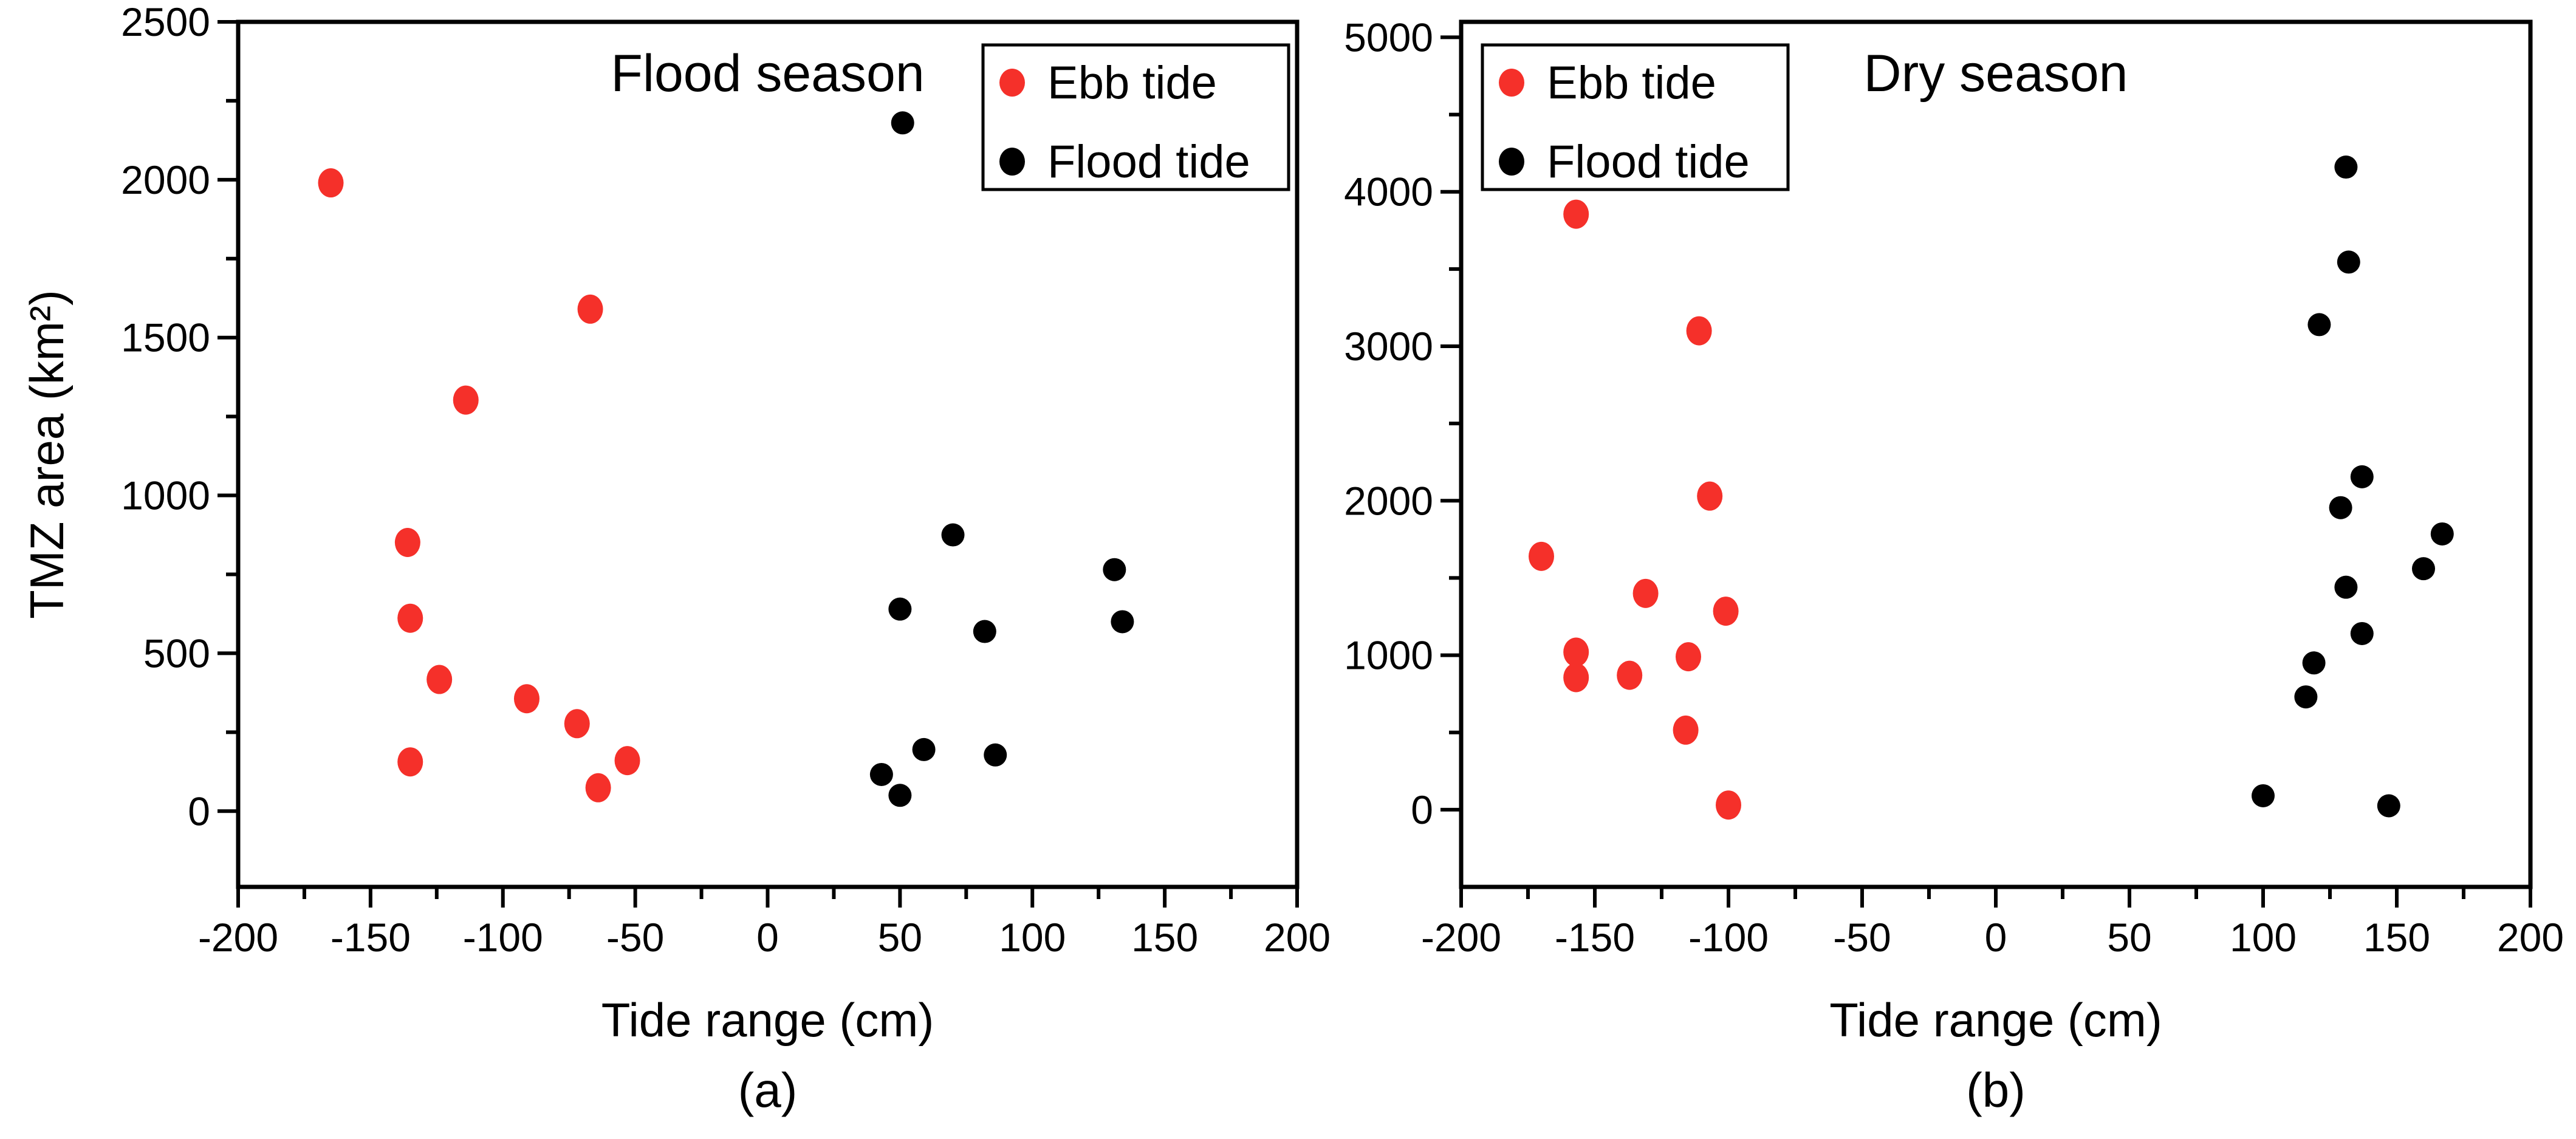 The image size is (2576, 1139). What do you see at coordinates (1389, 347) in the screenshot?
I see `y-tick-label: 3000` at bounding box center [1389, 347].